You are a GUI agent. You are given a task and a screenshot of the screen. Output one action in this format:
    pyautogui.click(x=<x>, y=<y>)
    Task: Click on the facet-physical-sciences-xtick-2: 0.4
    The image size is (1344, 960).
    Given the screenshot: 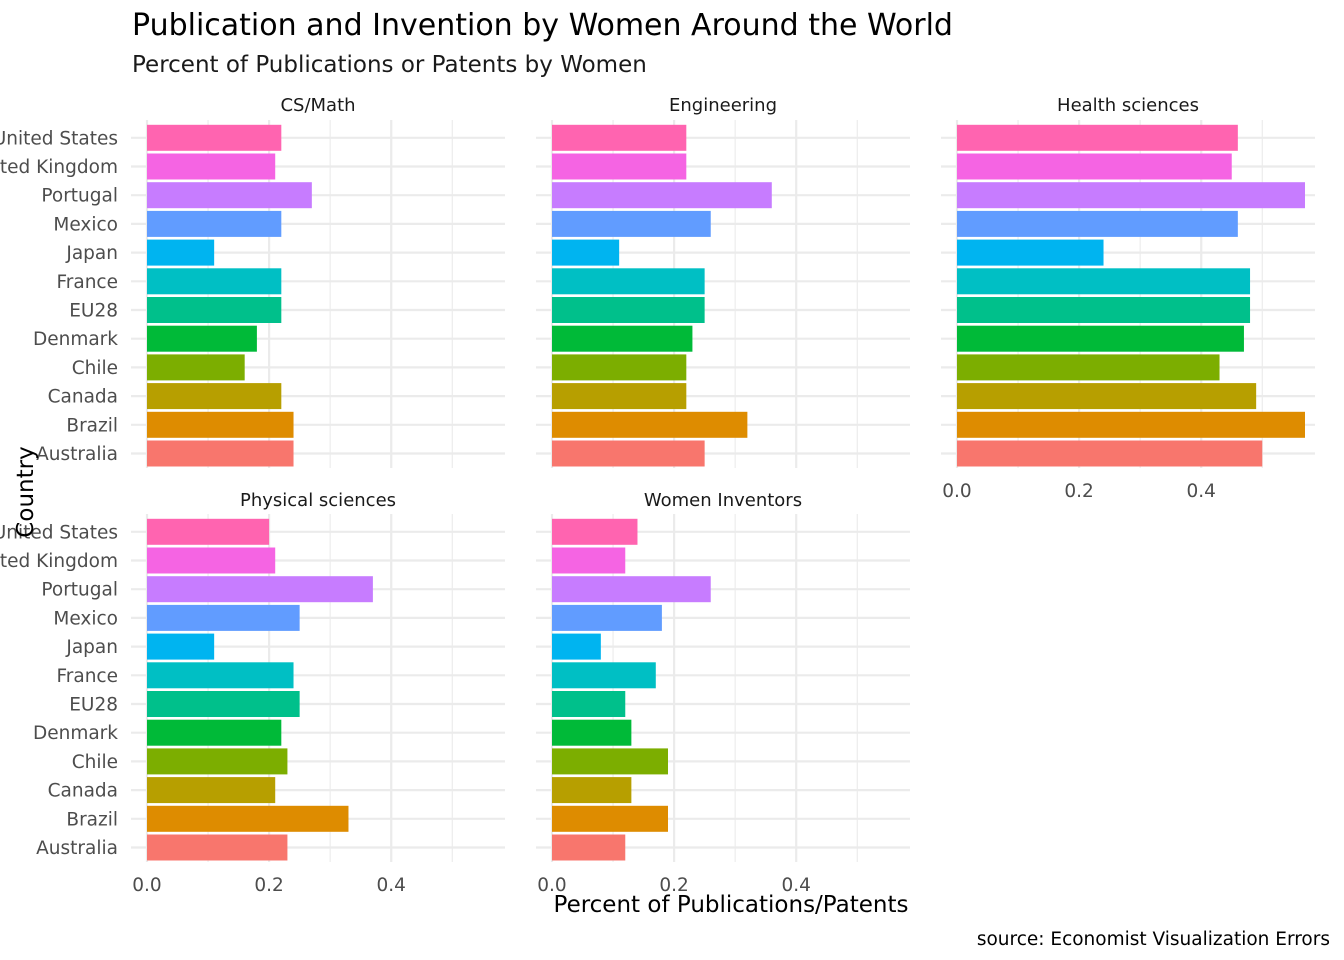 What is the action you would take?
    pyautogui.click(x=390, y=885)
    